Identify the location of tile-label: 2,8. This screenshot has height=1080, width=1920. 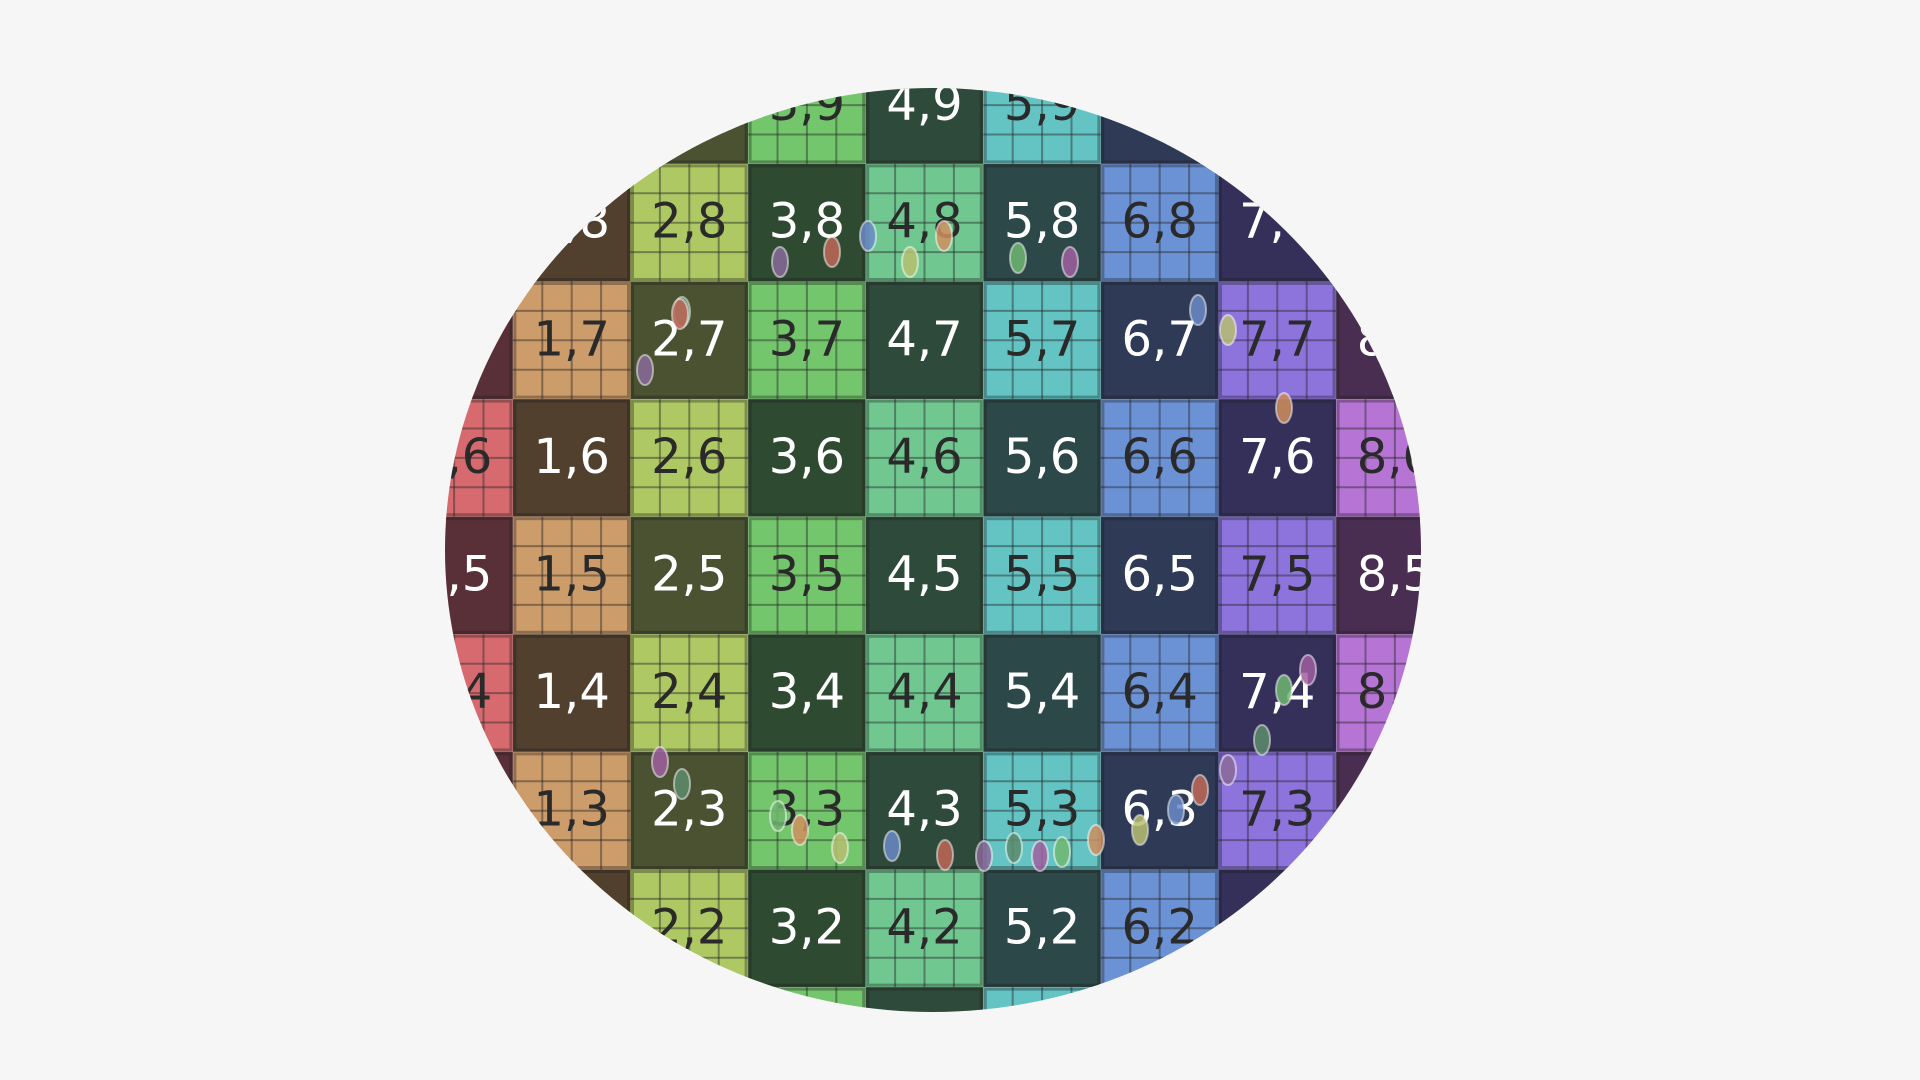
(689, 222).